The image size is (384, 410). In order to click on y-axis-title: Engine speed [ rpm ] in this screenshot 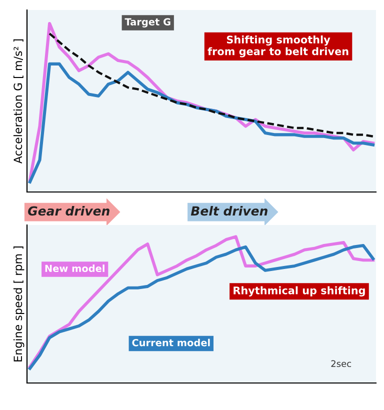, I will do `click(18, 304)`.